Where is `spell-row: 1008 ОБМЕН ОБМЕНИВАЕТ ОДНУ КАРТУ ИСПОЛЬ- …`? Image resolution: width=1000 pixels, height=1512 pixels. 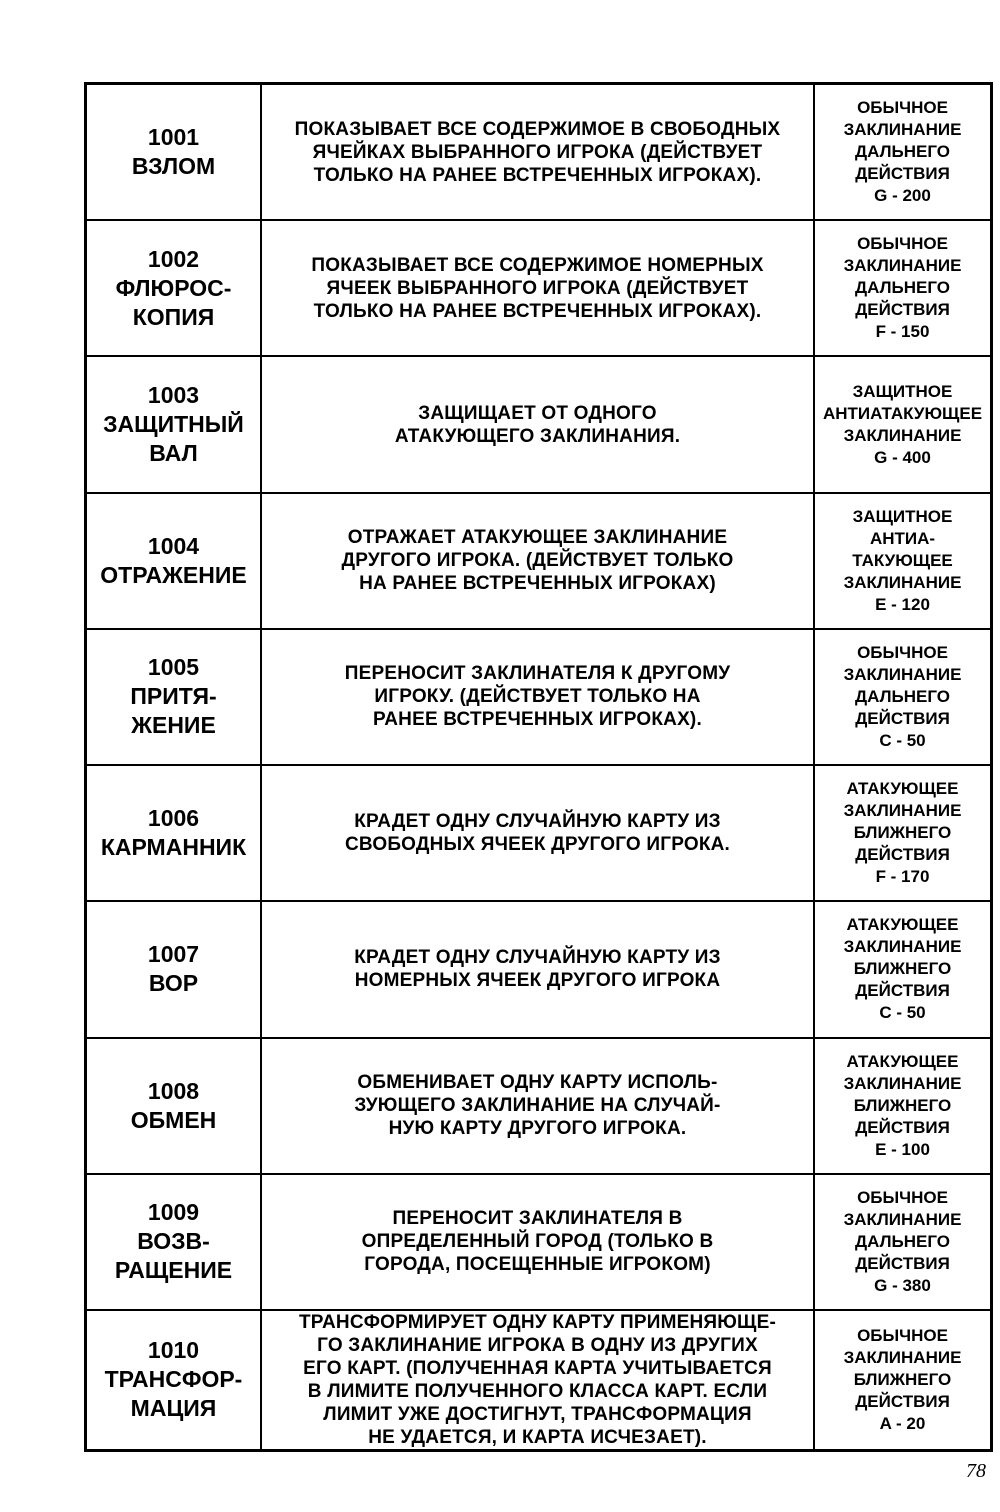
spell-row: 1008 ОБМЕН ОБМЕНИВАЕТ ОДНУ КАРТУ ИСПОЛЬ- … is located at coordinates (538, 1104).